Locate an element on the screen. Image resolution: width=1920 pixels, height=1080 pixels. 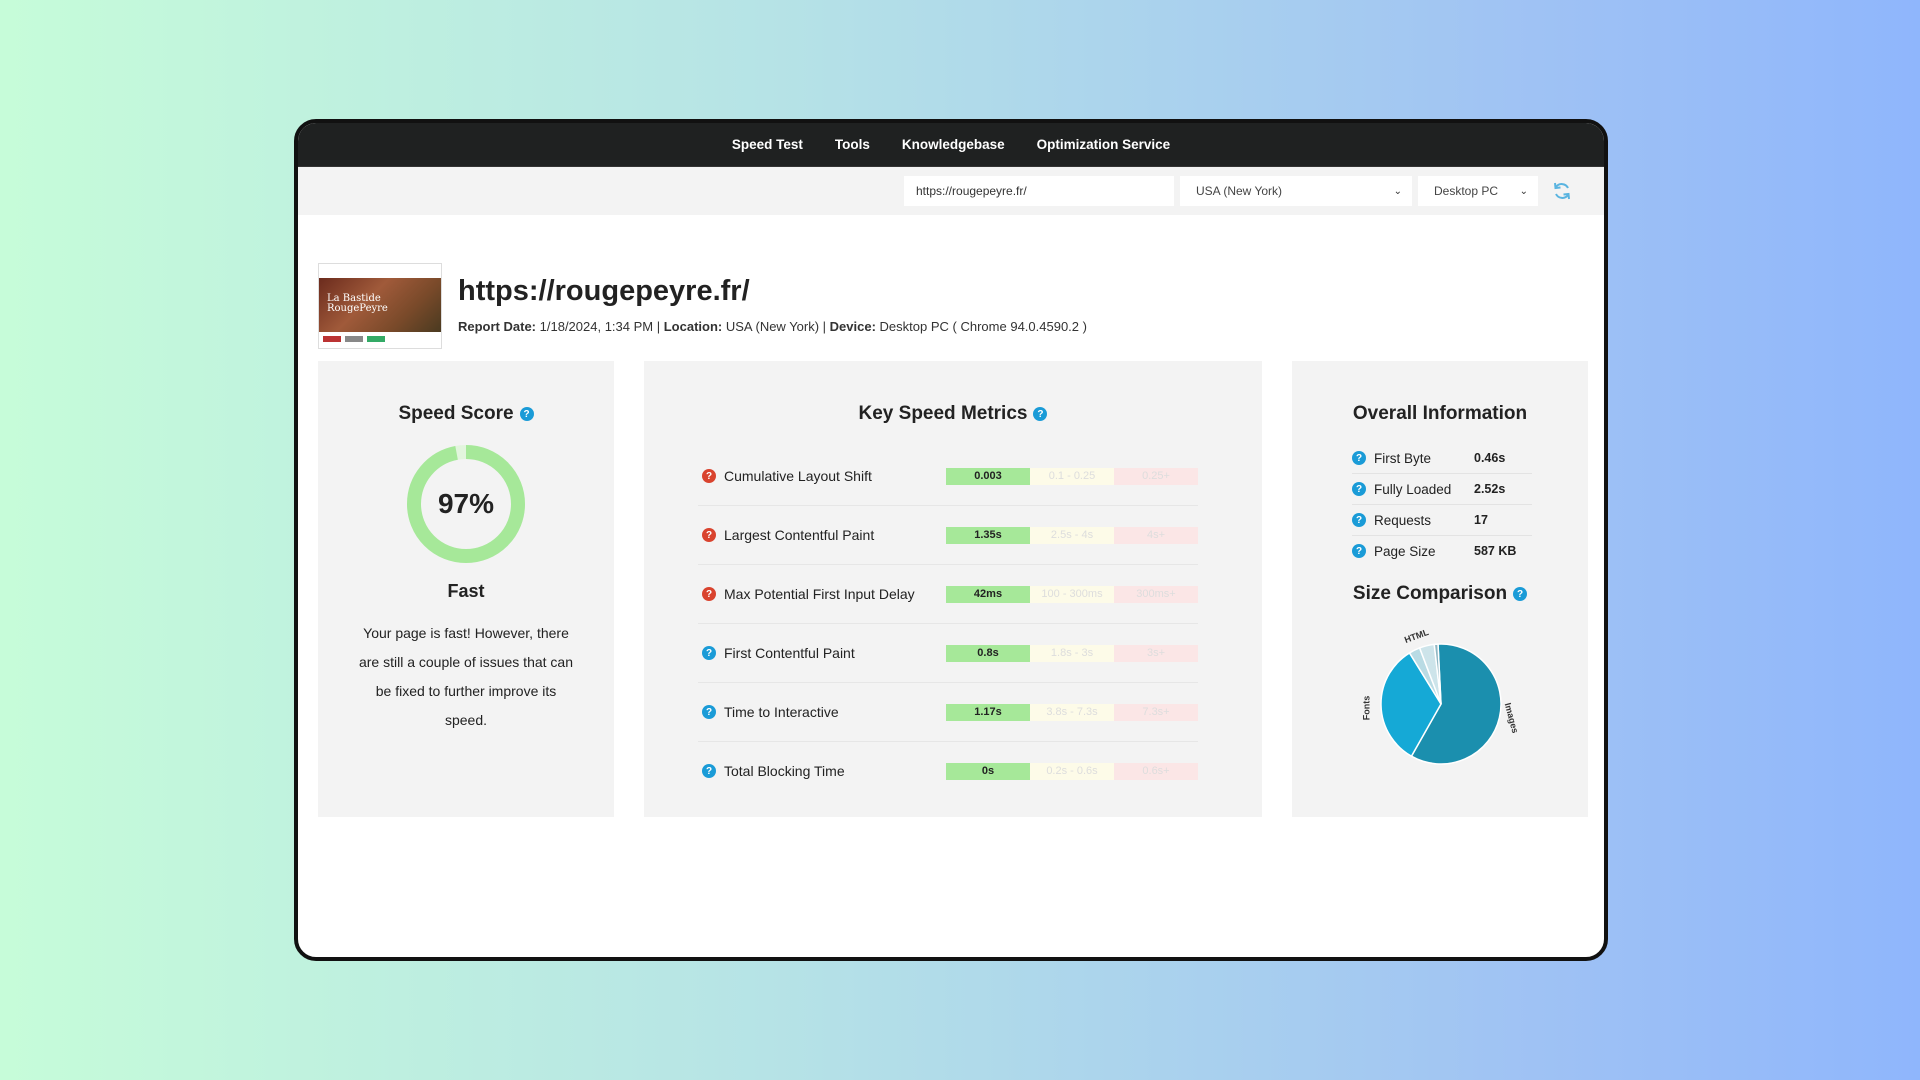
nav-knowledgebase: Knowledgebase is located at coordinates (953, 144).